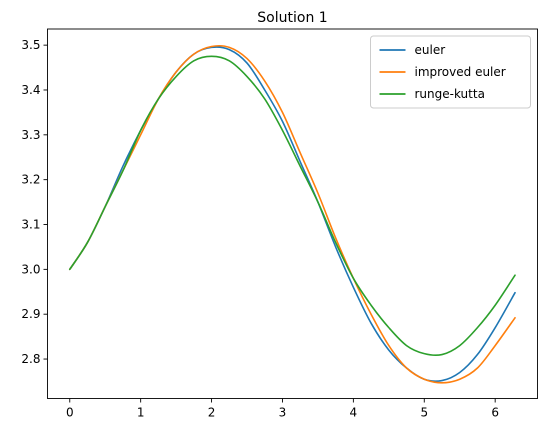  Describe the element at coordinates (283, 413) in the screenshot. I see `x-tick-label: 3` at that location.